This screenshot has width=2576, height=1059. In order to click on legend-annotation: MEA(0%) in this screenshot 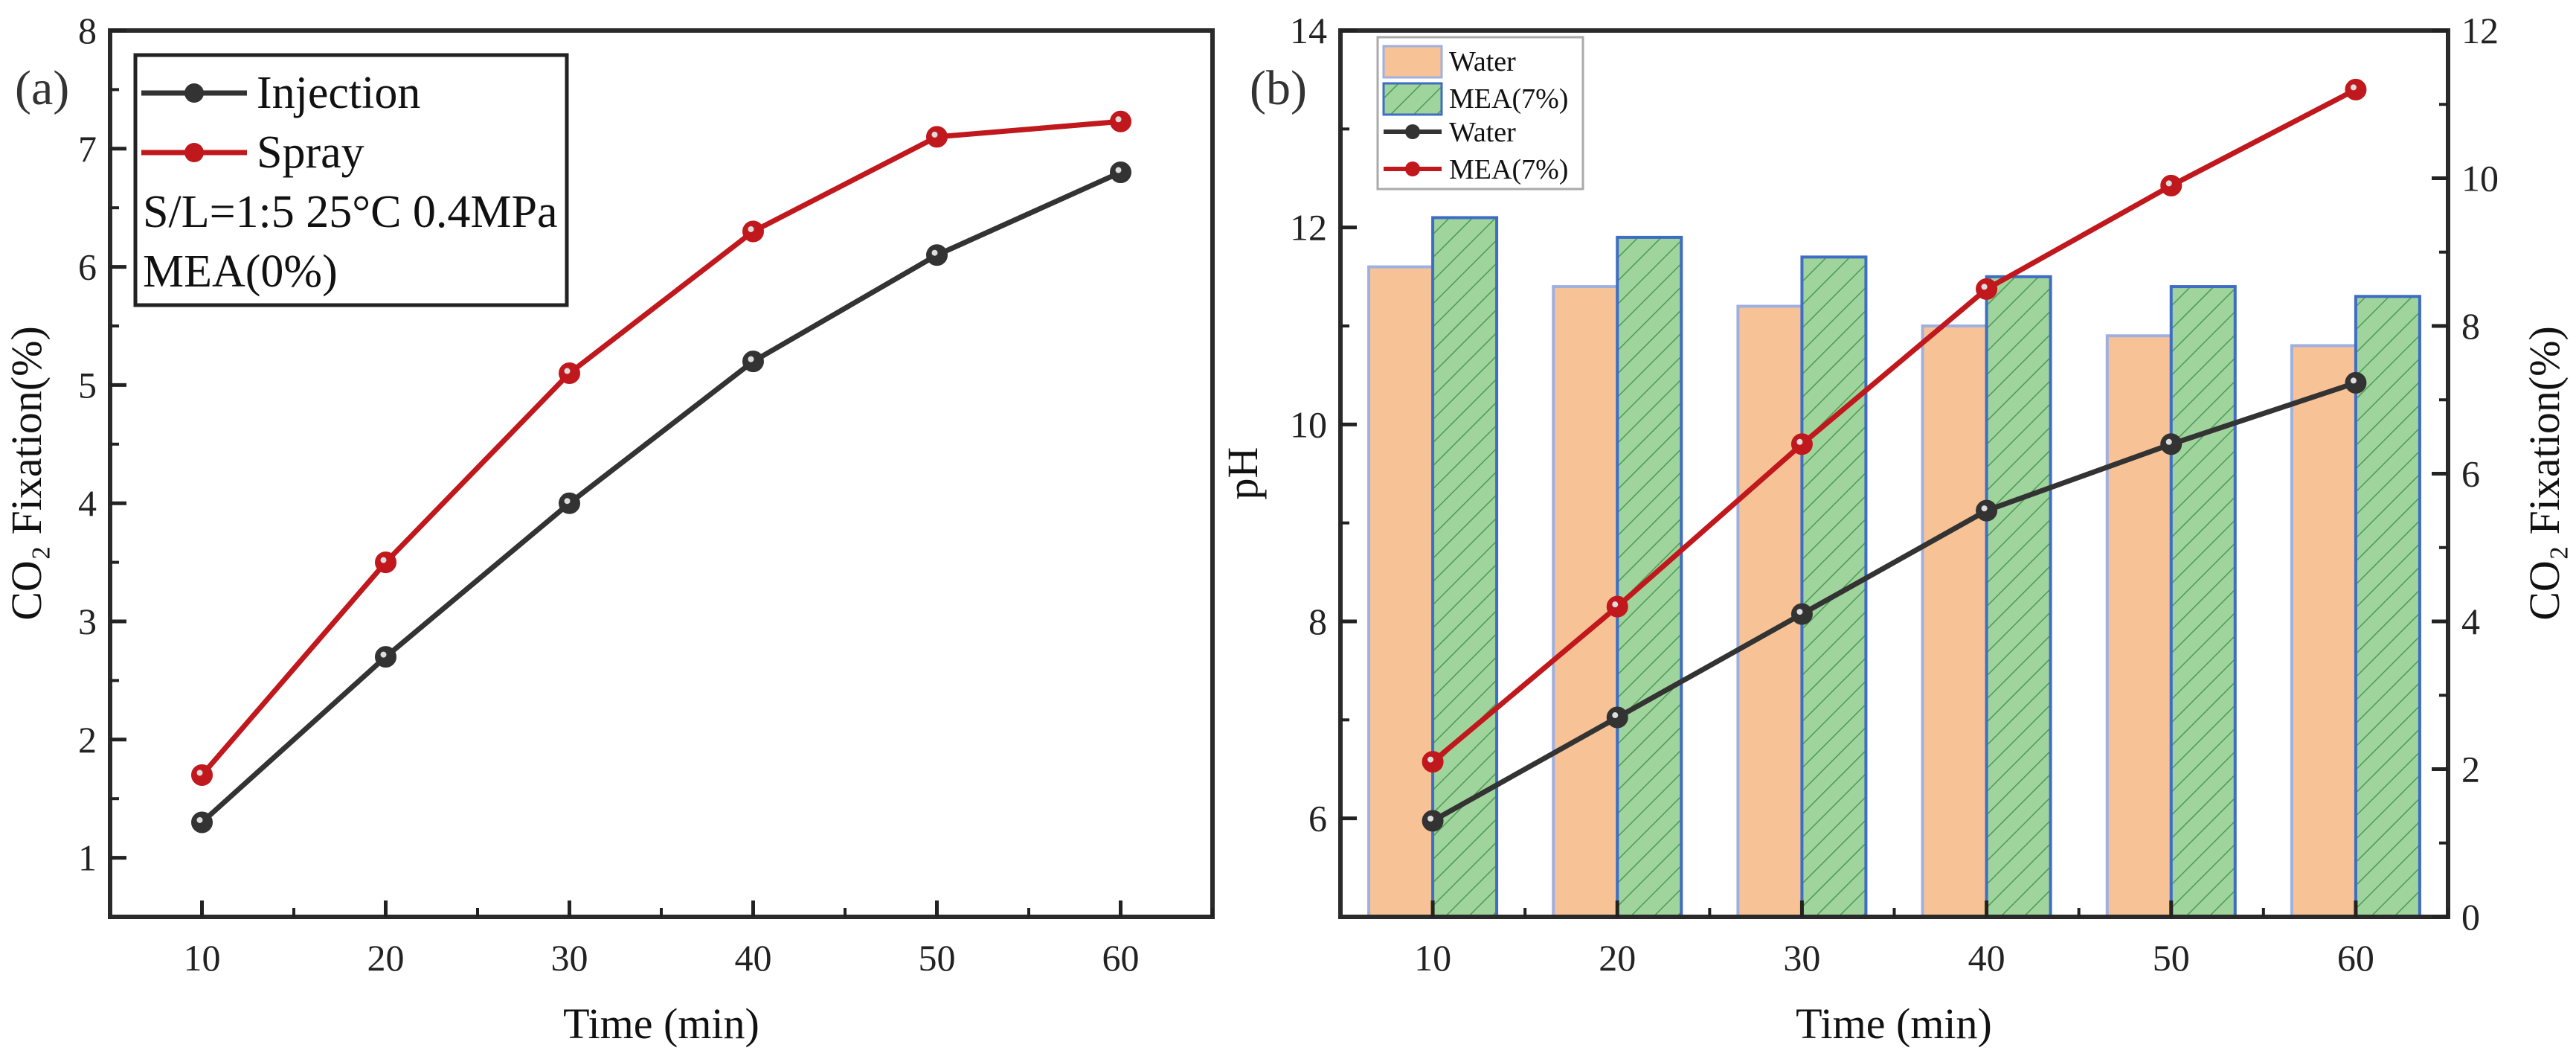, I will do `click(240, 271)`.